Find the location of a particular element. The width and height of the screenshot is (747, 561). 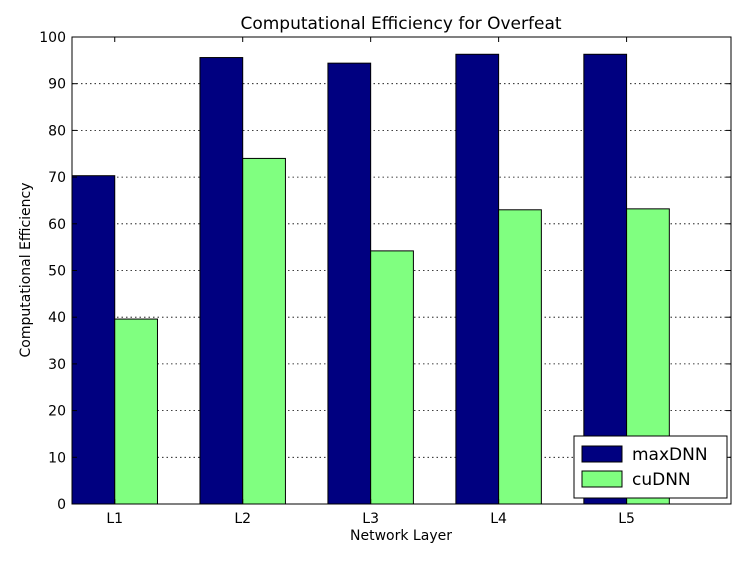

bar-maxdnn-l4 is located at coordinates (477, 279).